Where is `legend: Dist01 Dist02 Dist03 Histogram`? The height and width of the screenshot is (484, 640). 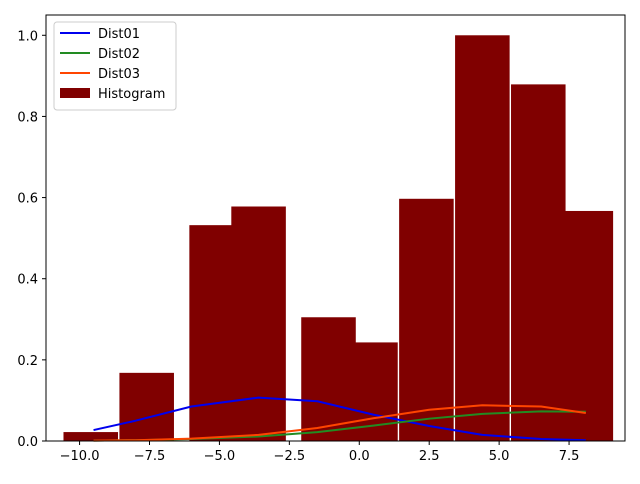 legend: Dist01 Dist02 Dist03 Histogram is located at coordinates (115, 66).